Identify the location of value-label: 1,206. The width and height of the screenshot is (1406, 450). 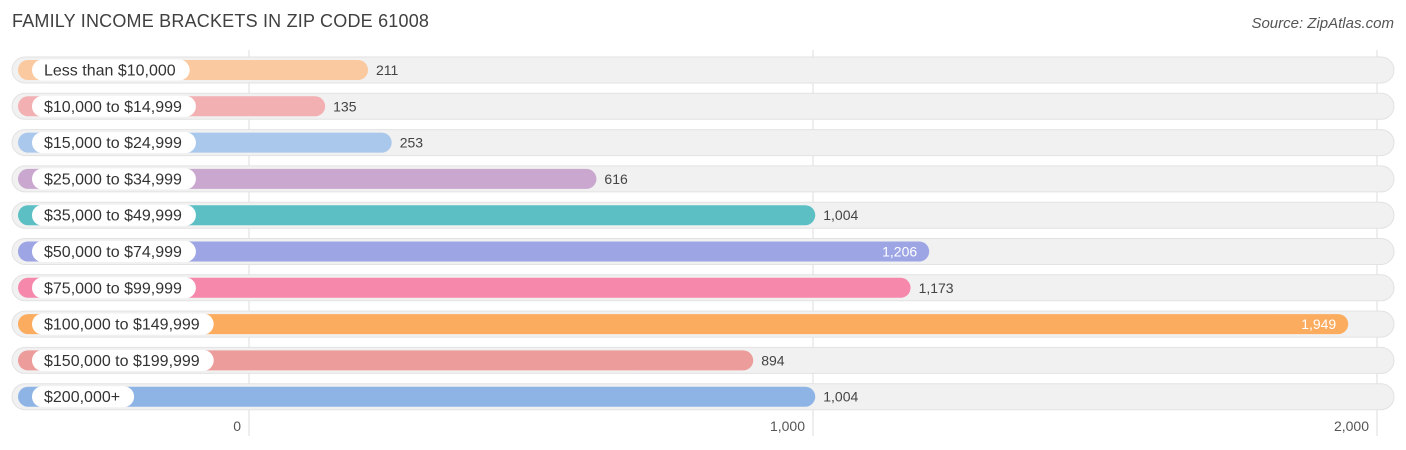
(899, 252).